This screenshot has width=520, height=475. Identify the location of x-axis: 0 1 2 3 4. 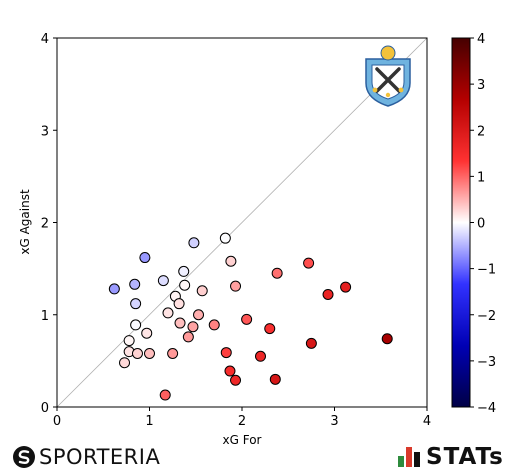
(242, 418).